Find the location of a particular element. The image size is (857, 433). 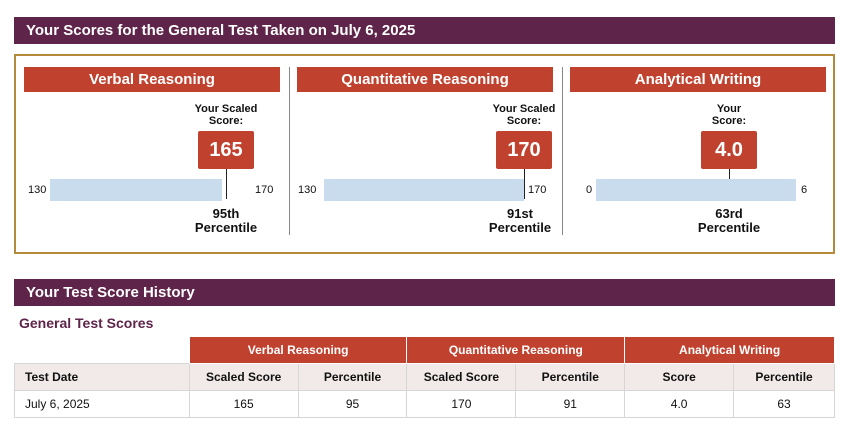

cell-test-date: July 6, 2025 is located at coordinates (102, 404).